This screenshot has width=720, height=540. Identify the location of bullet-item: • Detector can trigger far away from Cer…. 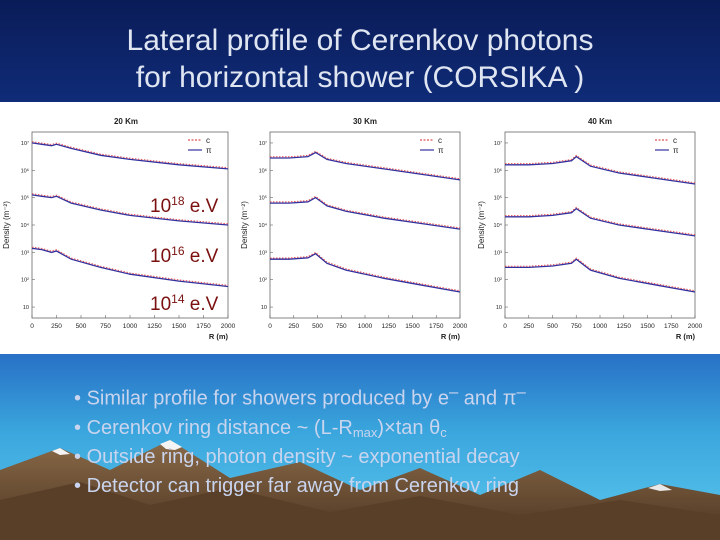
(296, 485).